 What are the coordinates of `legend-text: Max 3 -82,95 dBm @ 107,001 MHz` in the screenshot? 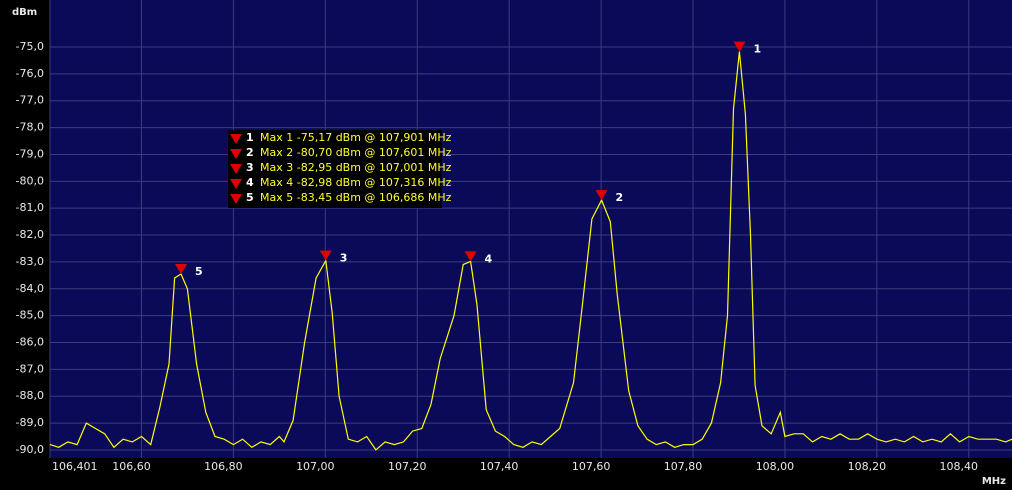 It's located at (356, 167).